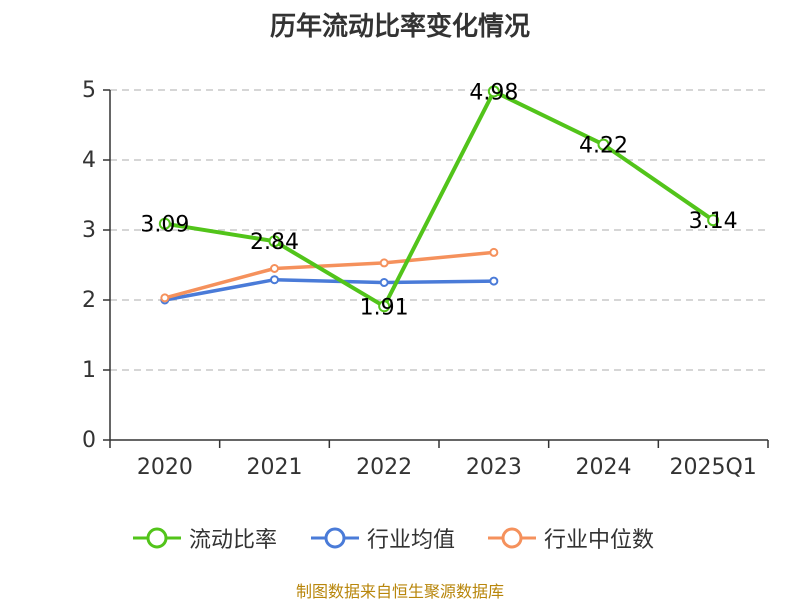 The height and width of the screenshot is (602, 800). I want to click on x-tick-label-2024: 2024, so click(604, 467).